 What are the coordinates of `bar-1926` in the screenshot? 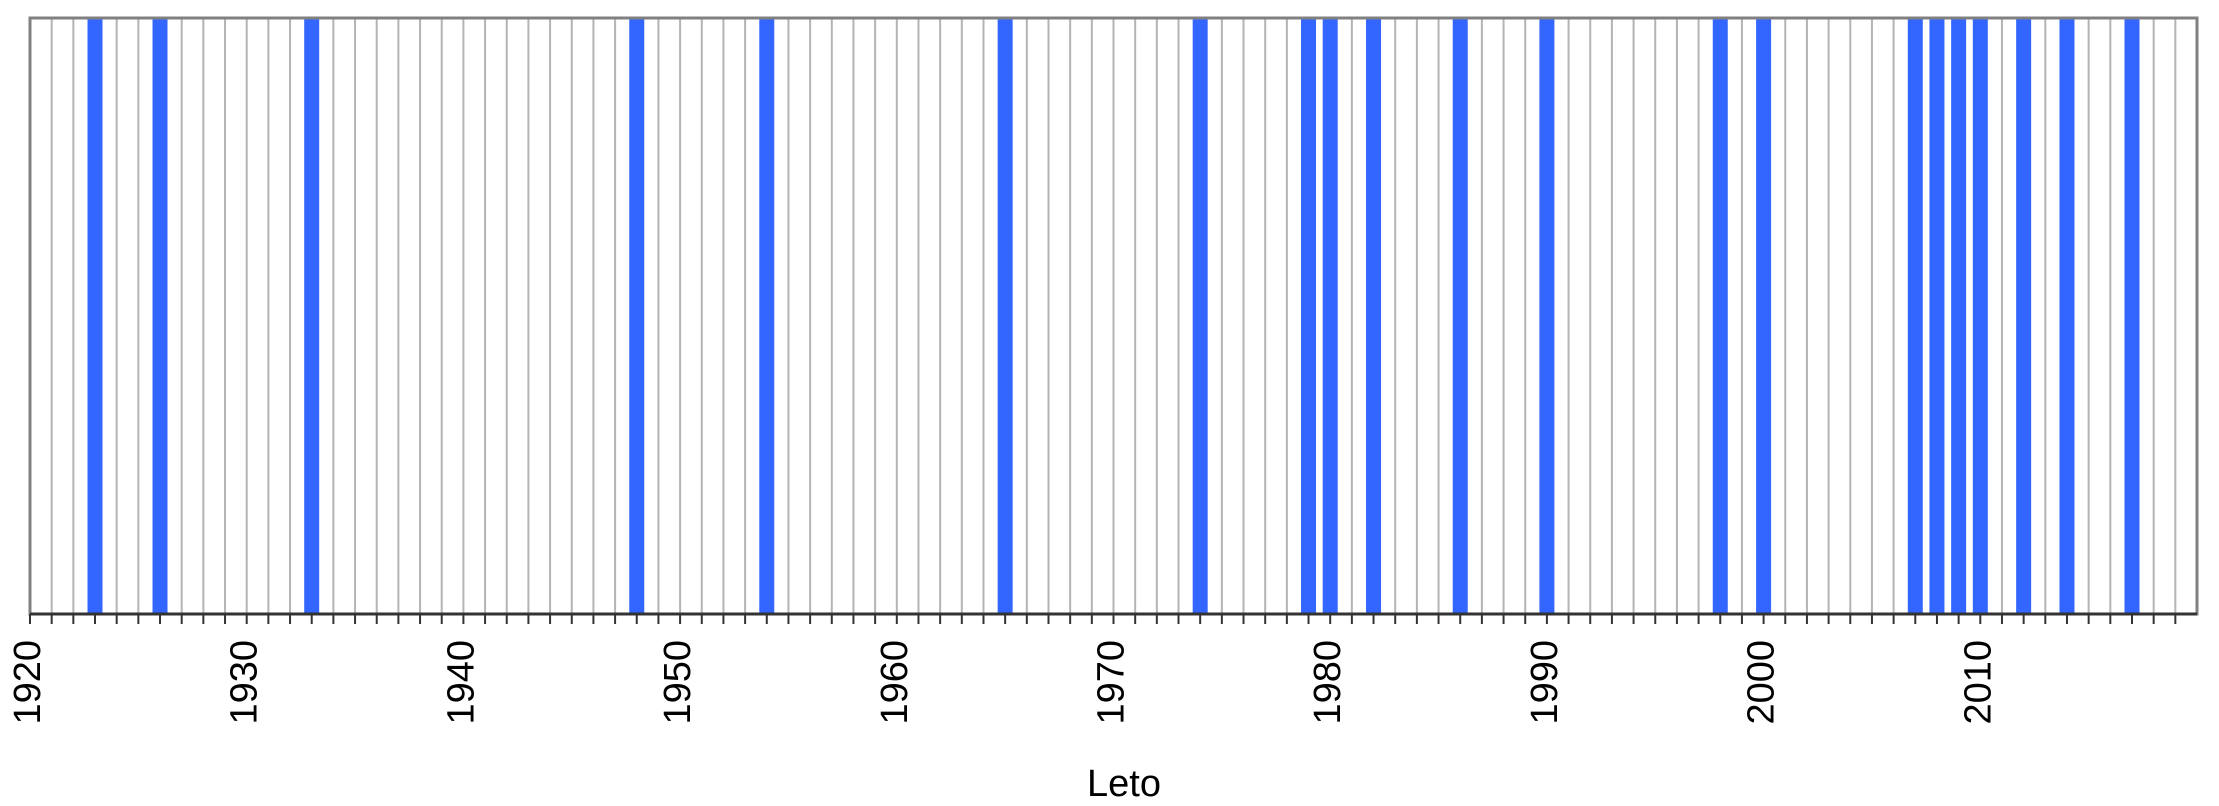 It's located at (160, 316).